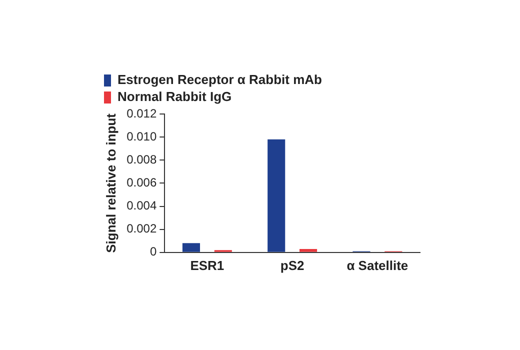 This screenshot has height=350, width=520. Describe the element at coordinates (207, 265) in the screenshot. I see `x-tick-label: ESR1` at that location.